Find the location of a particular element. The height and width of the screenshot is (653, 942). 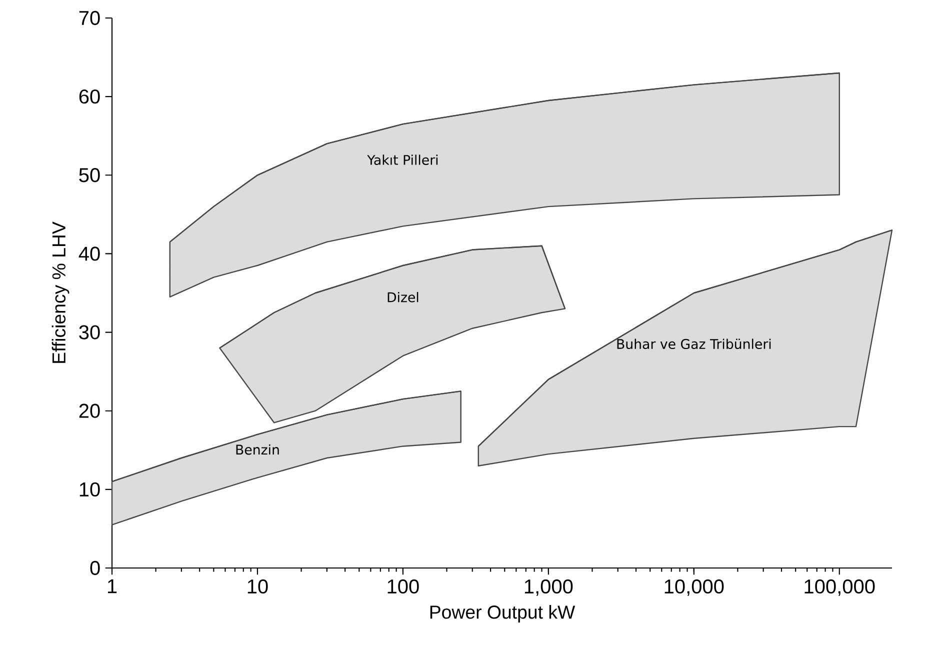

y-tick-label: 10 is located at coordinates (90, 489).